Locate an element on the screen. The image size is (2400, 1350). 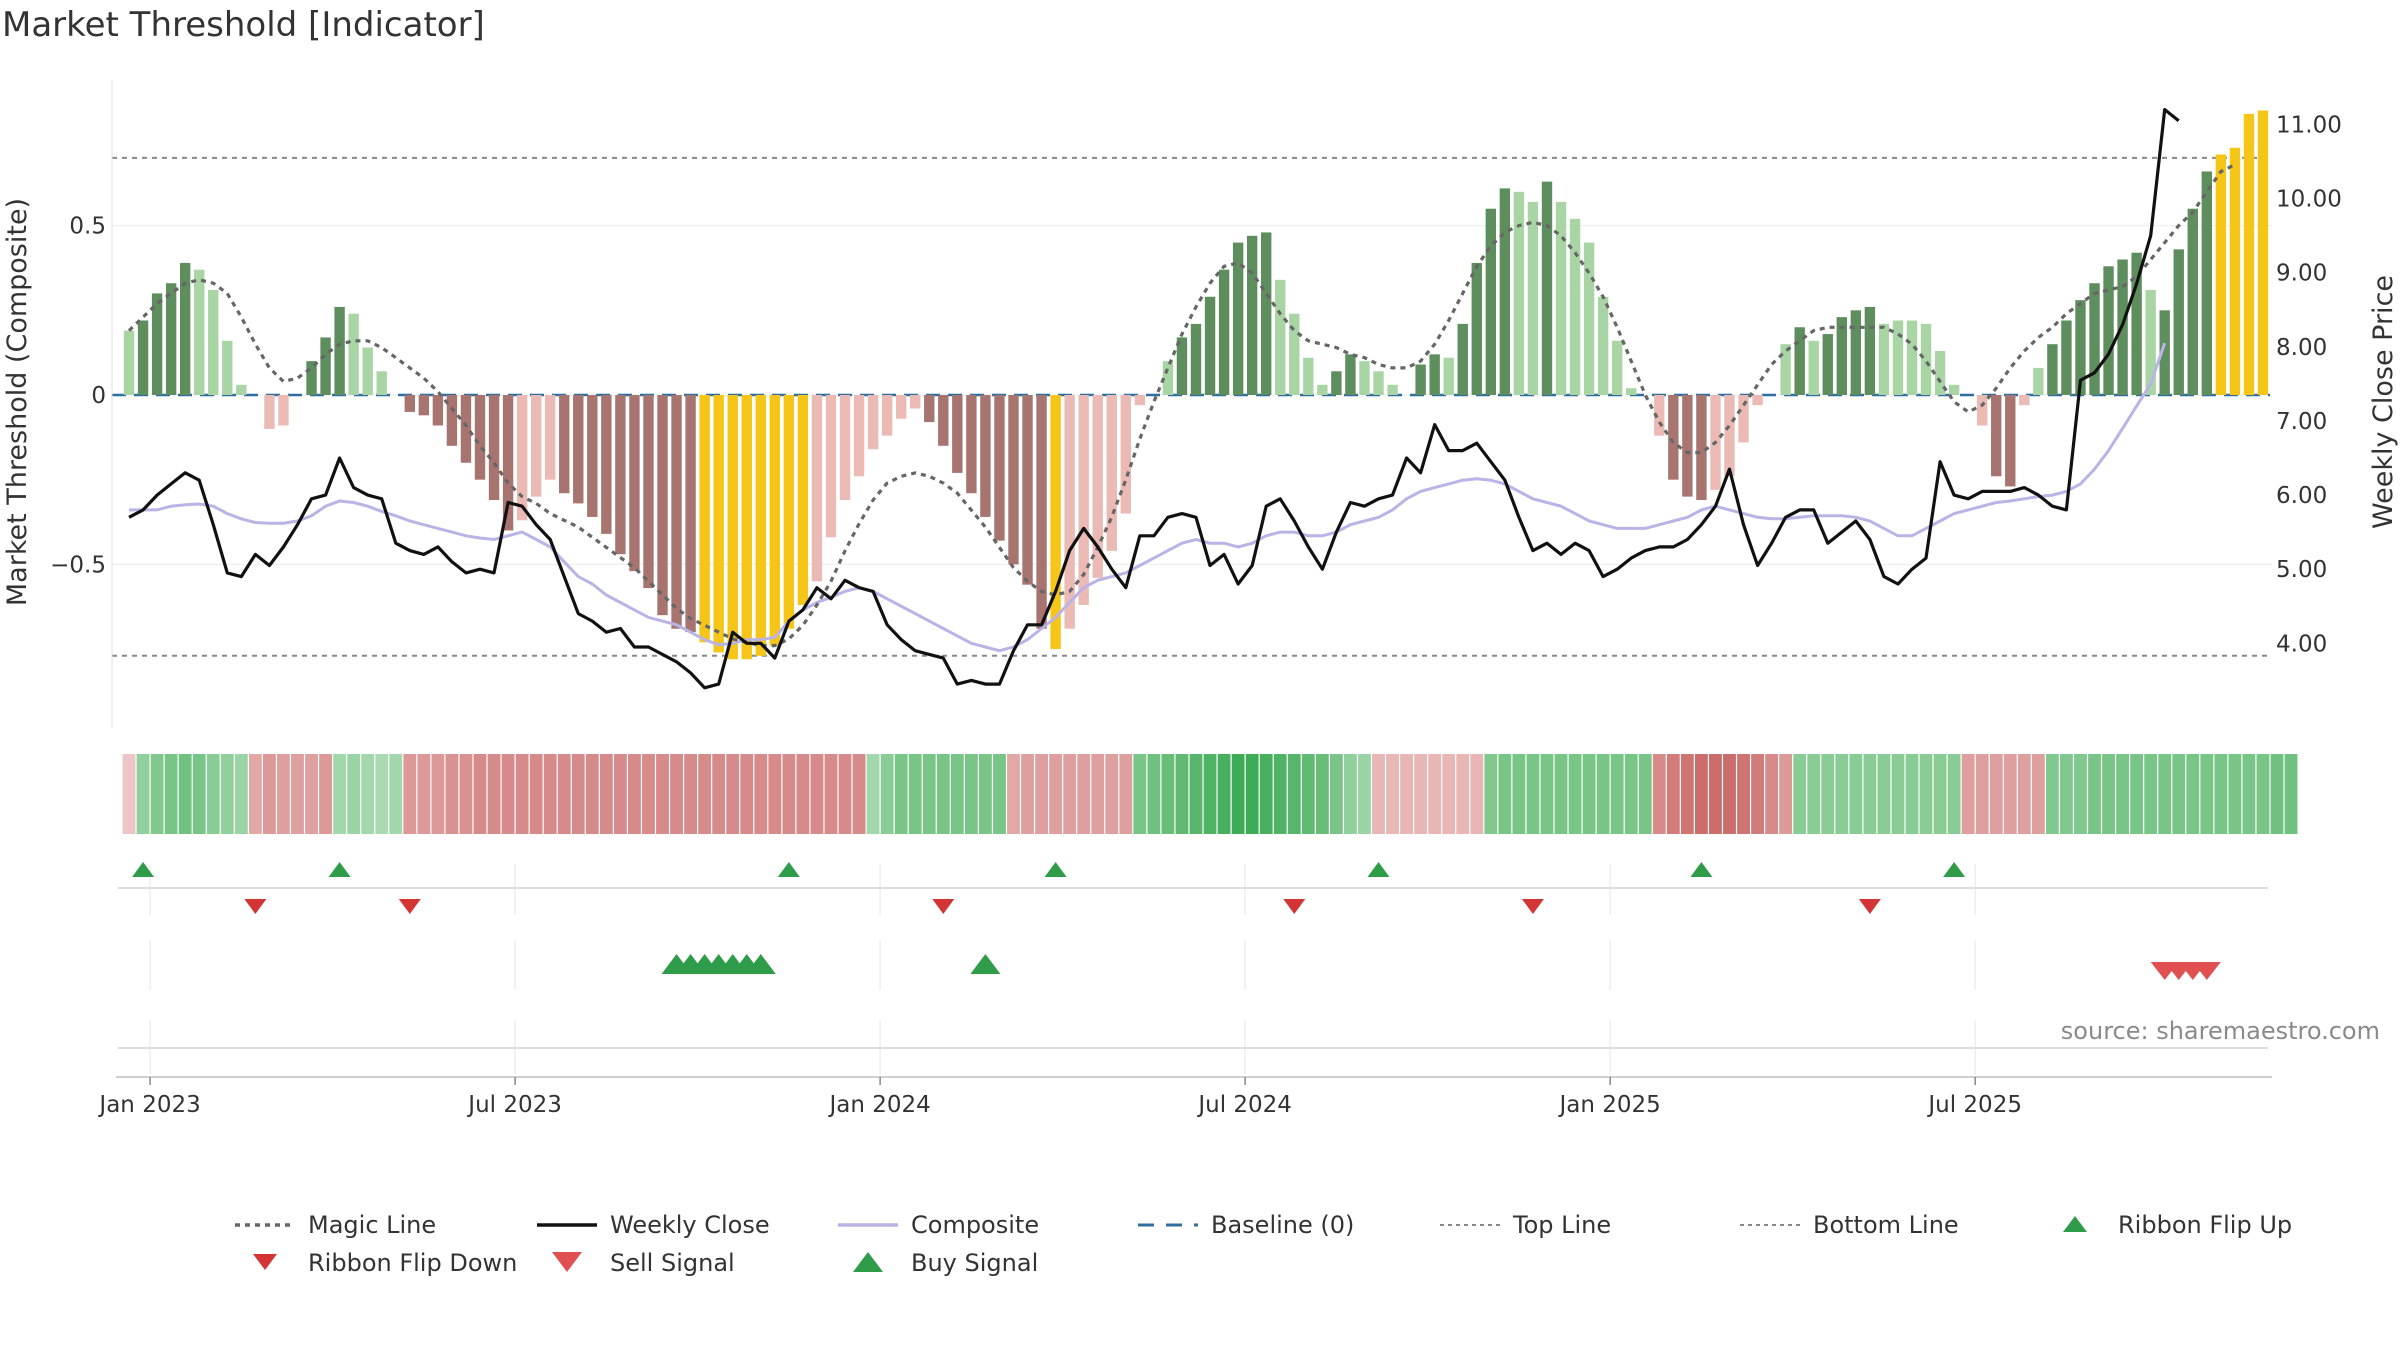
legend-label: Buy Signal is located at coordinates (974, 1263).